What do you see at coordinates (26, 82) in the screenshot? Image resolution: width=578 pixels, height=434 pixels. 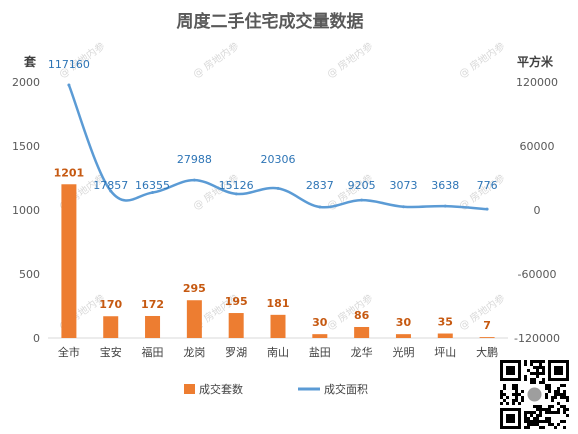 I see `left-tick-label: 2000` at bounding box center [26, 82].